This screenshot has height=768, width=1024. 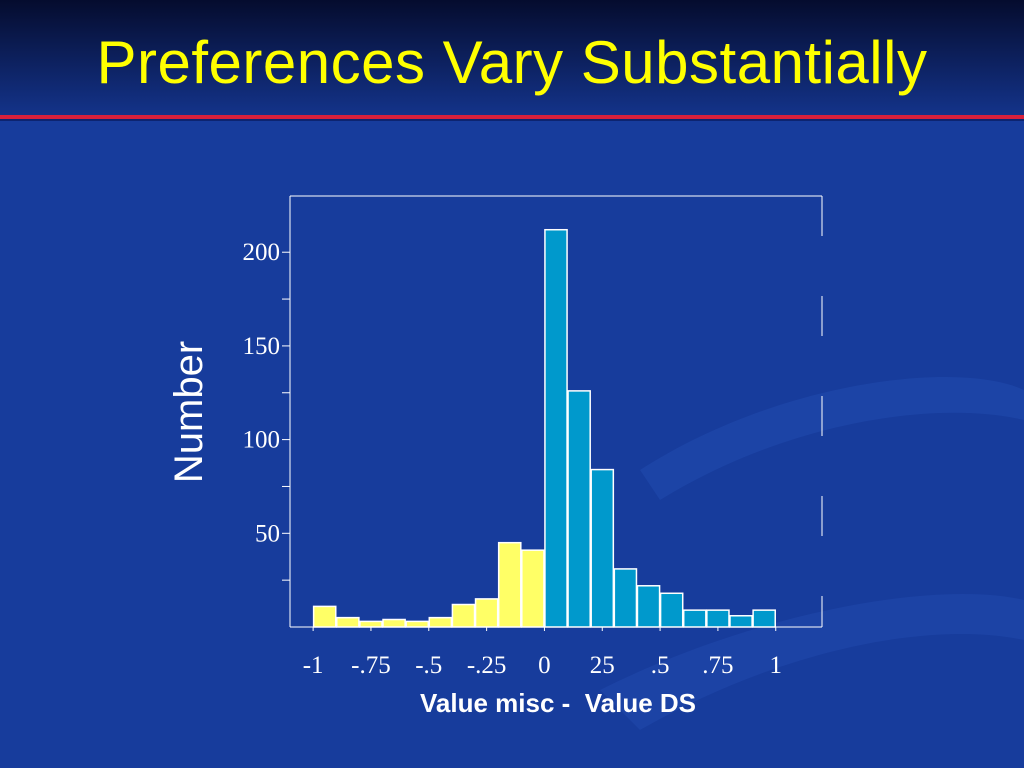 I want to click on y-axis-label: Number, so click(x=189, y=412).